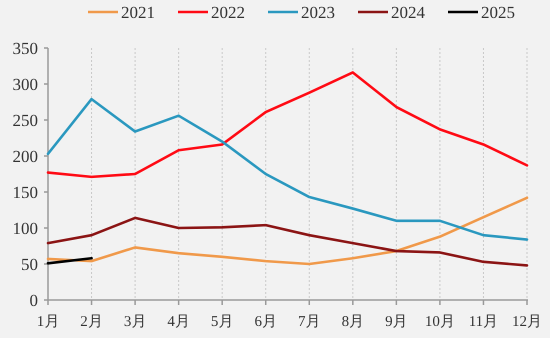 The width and height of the screenshot is (550, 338). I want to click on x-tick-label: 10月, so click(439, 322).